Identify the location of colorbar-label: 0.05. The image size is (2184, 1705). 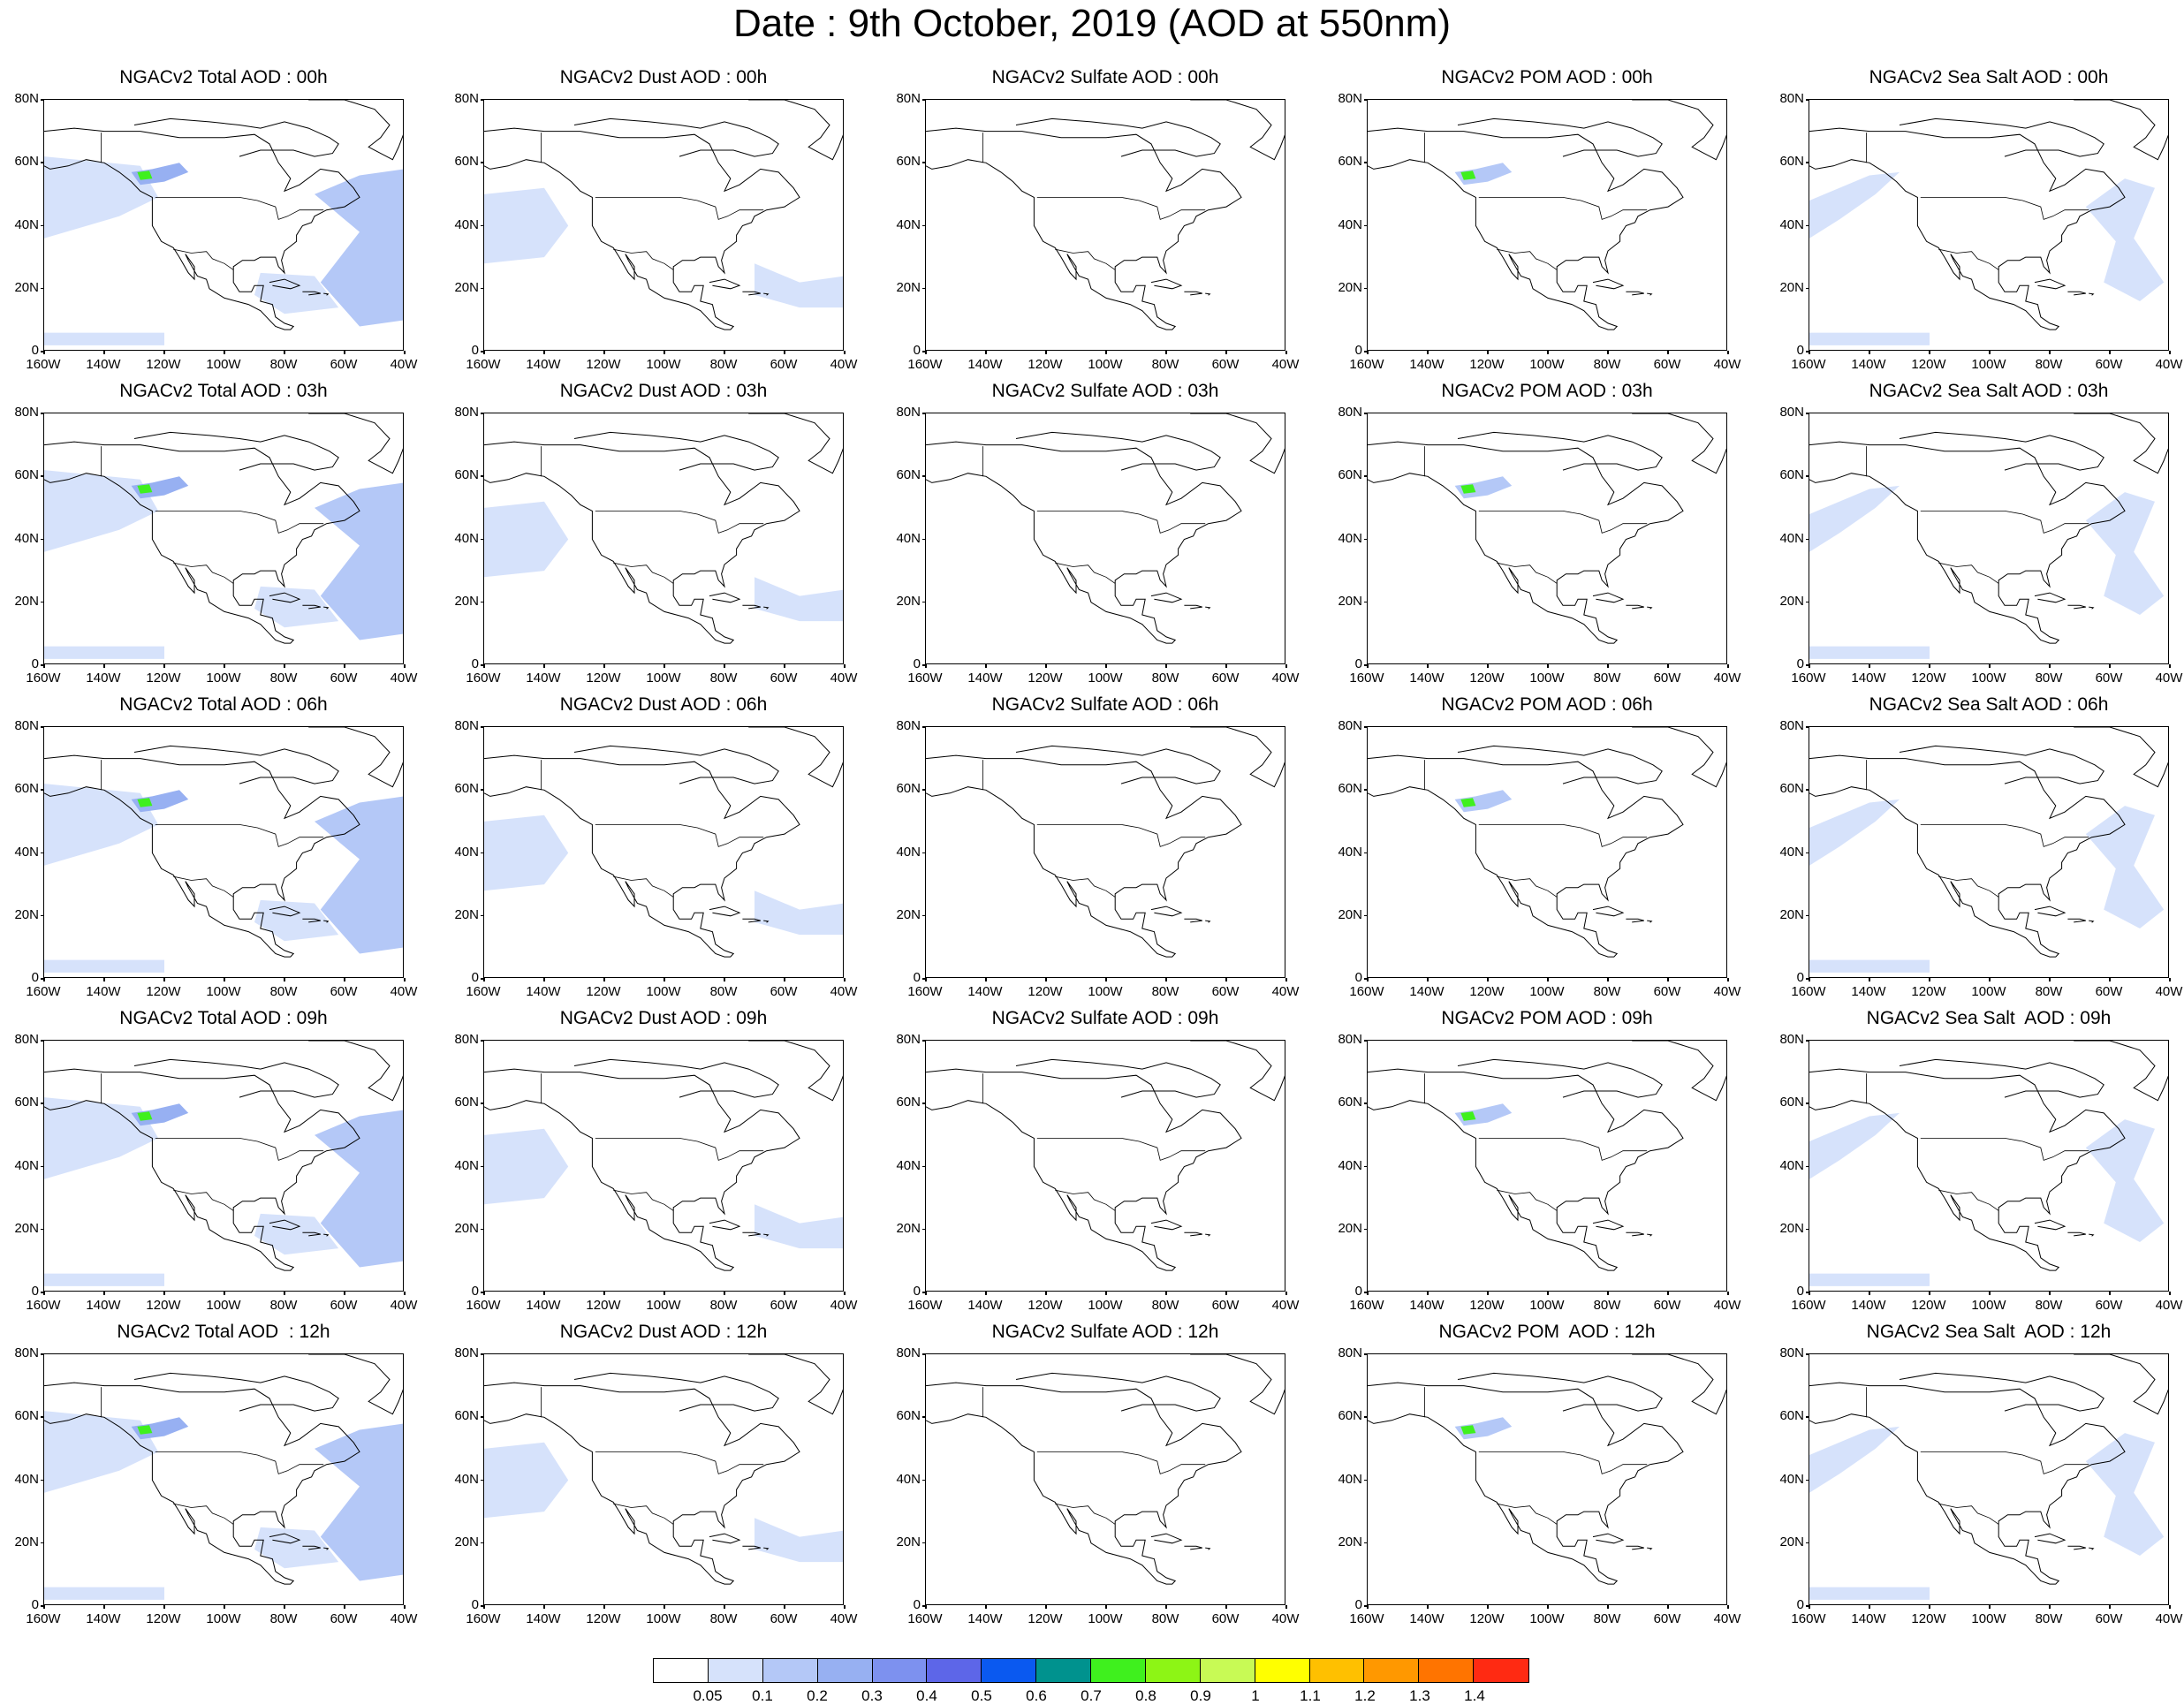
(708, 1696).